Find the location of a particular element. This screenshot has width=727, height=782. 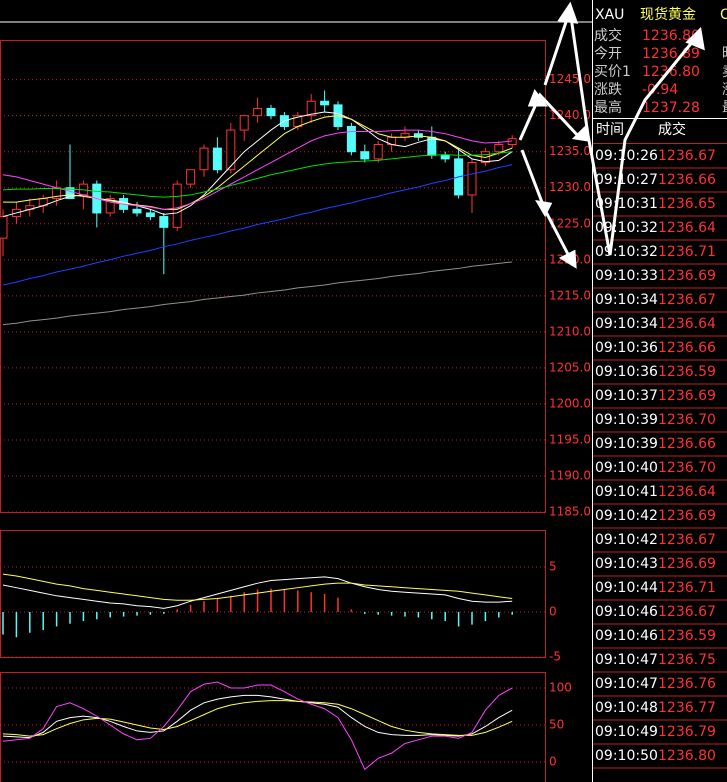

trade-time: 09:10:27 is located at coordinates (626, 180).